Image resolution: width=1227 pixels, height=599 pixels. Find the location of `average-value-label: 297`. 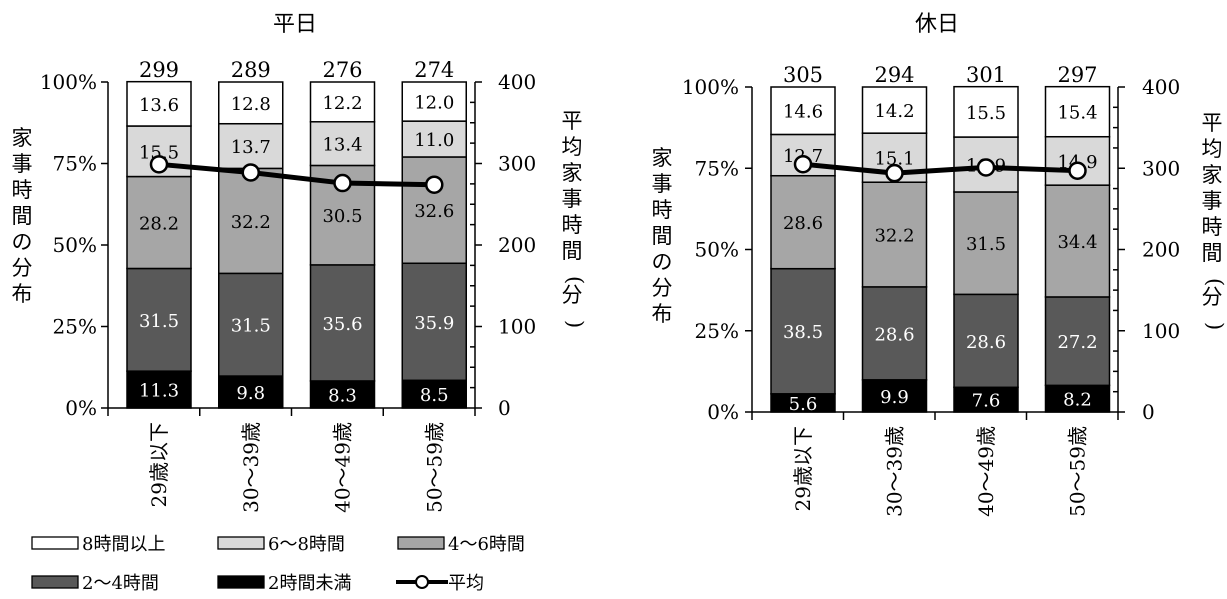

average-value-label: 297 is located at coordinates (1077, 75).